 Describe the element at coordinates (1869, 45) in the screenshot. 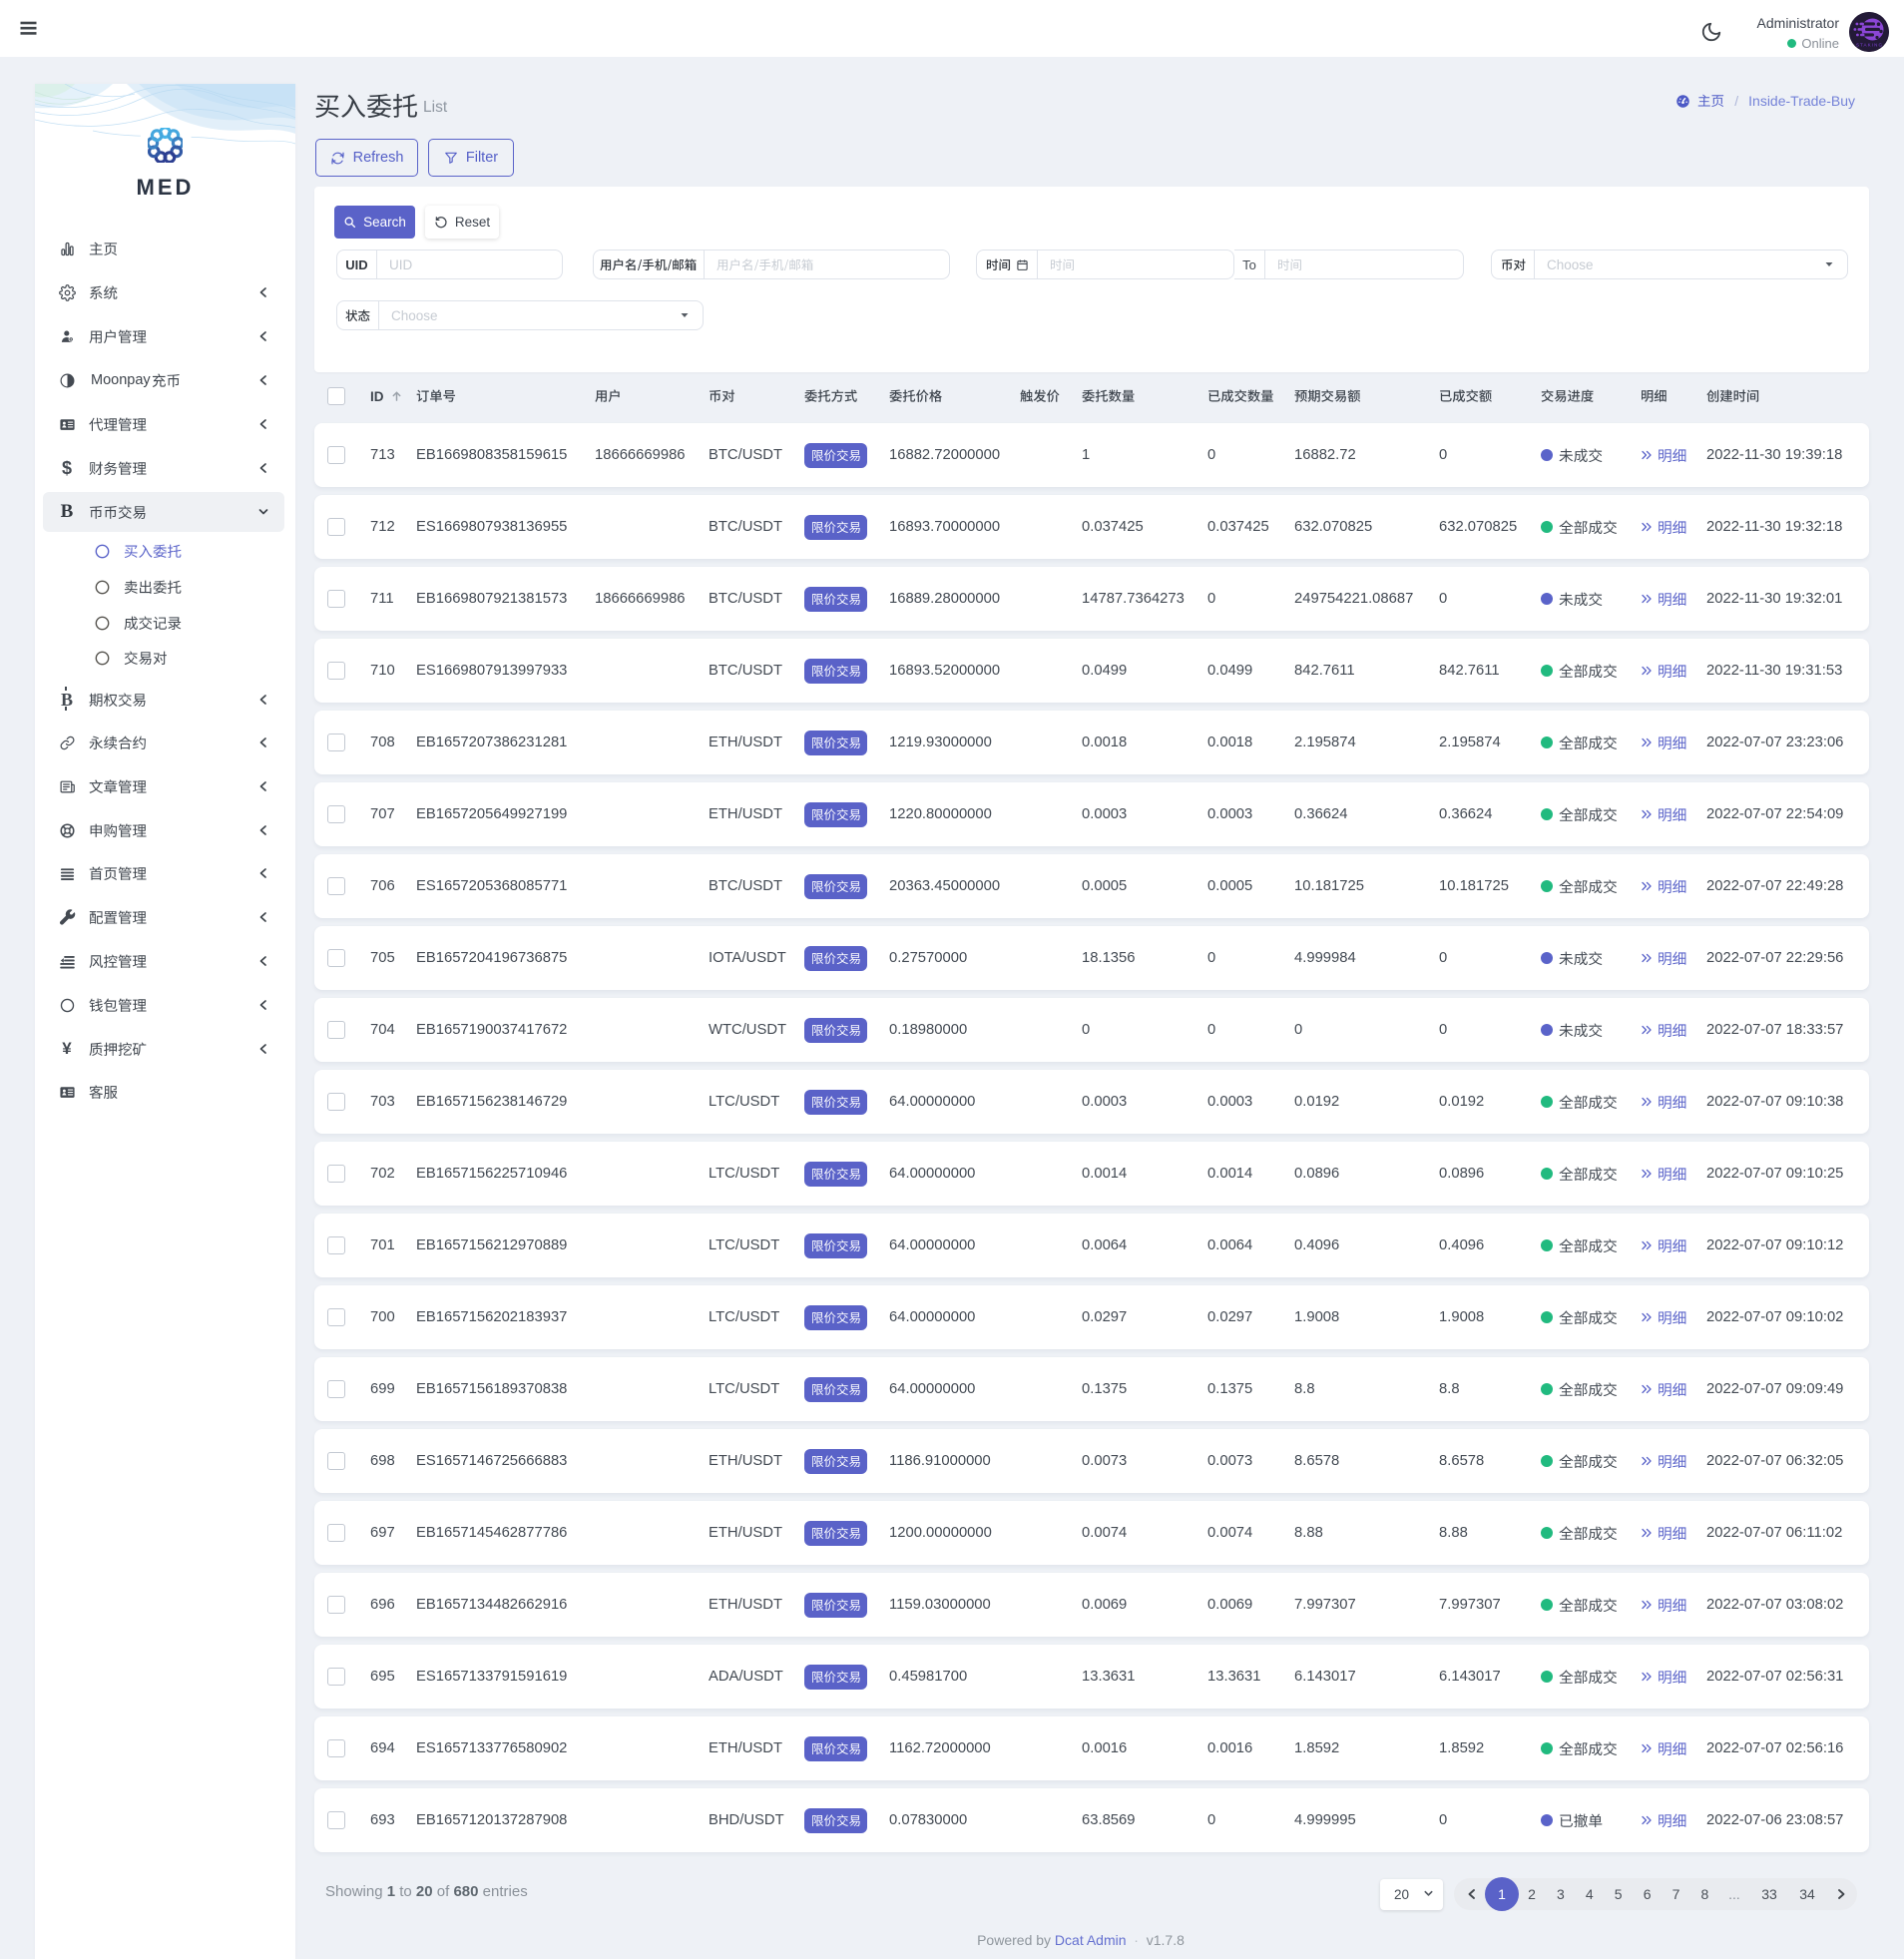

I see `svg-text: STAKING` at that location.